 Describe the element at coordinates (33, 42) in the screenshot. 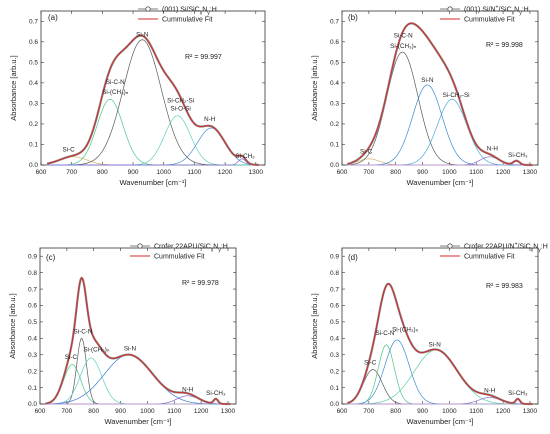

I see `y-tick-label: 0.6` at that location.